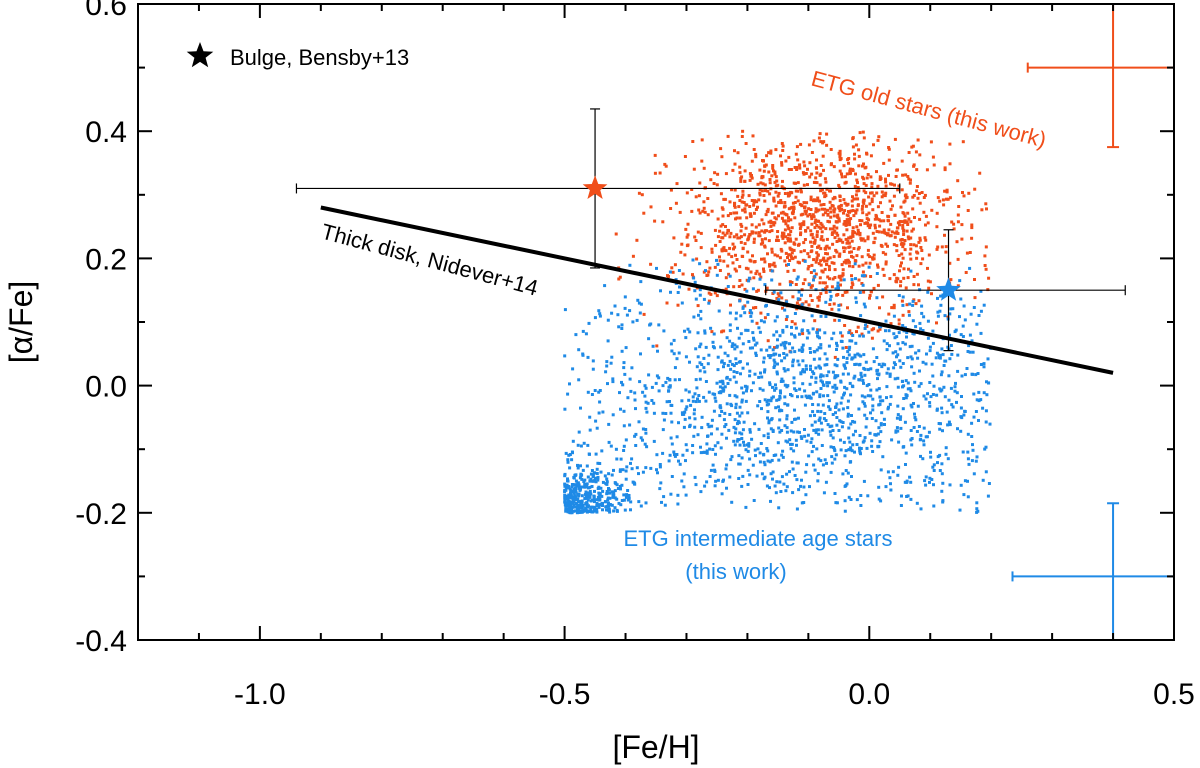  Describe the element at coordinates (200, 55) in the screenshot. I see `bulge-star-icon` at that location.